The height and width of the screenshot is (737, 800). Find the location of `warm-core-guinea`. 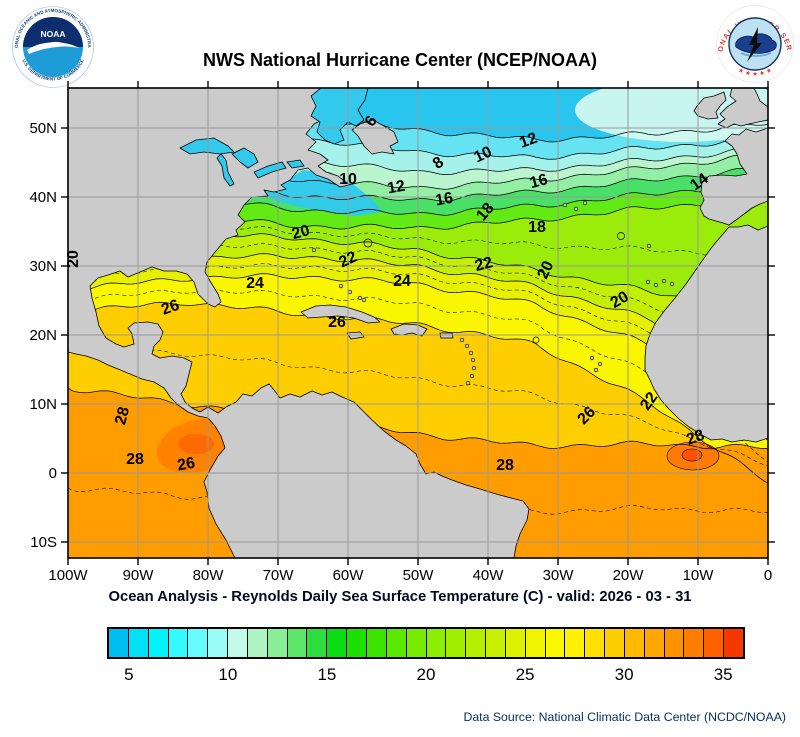

warm-core-guinea is located at coordinates (692, 455).